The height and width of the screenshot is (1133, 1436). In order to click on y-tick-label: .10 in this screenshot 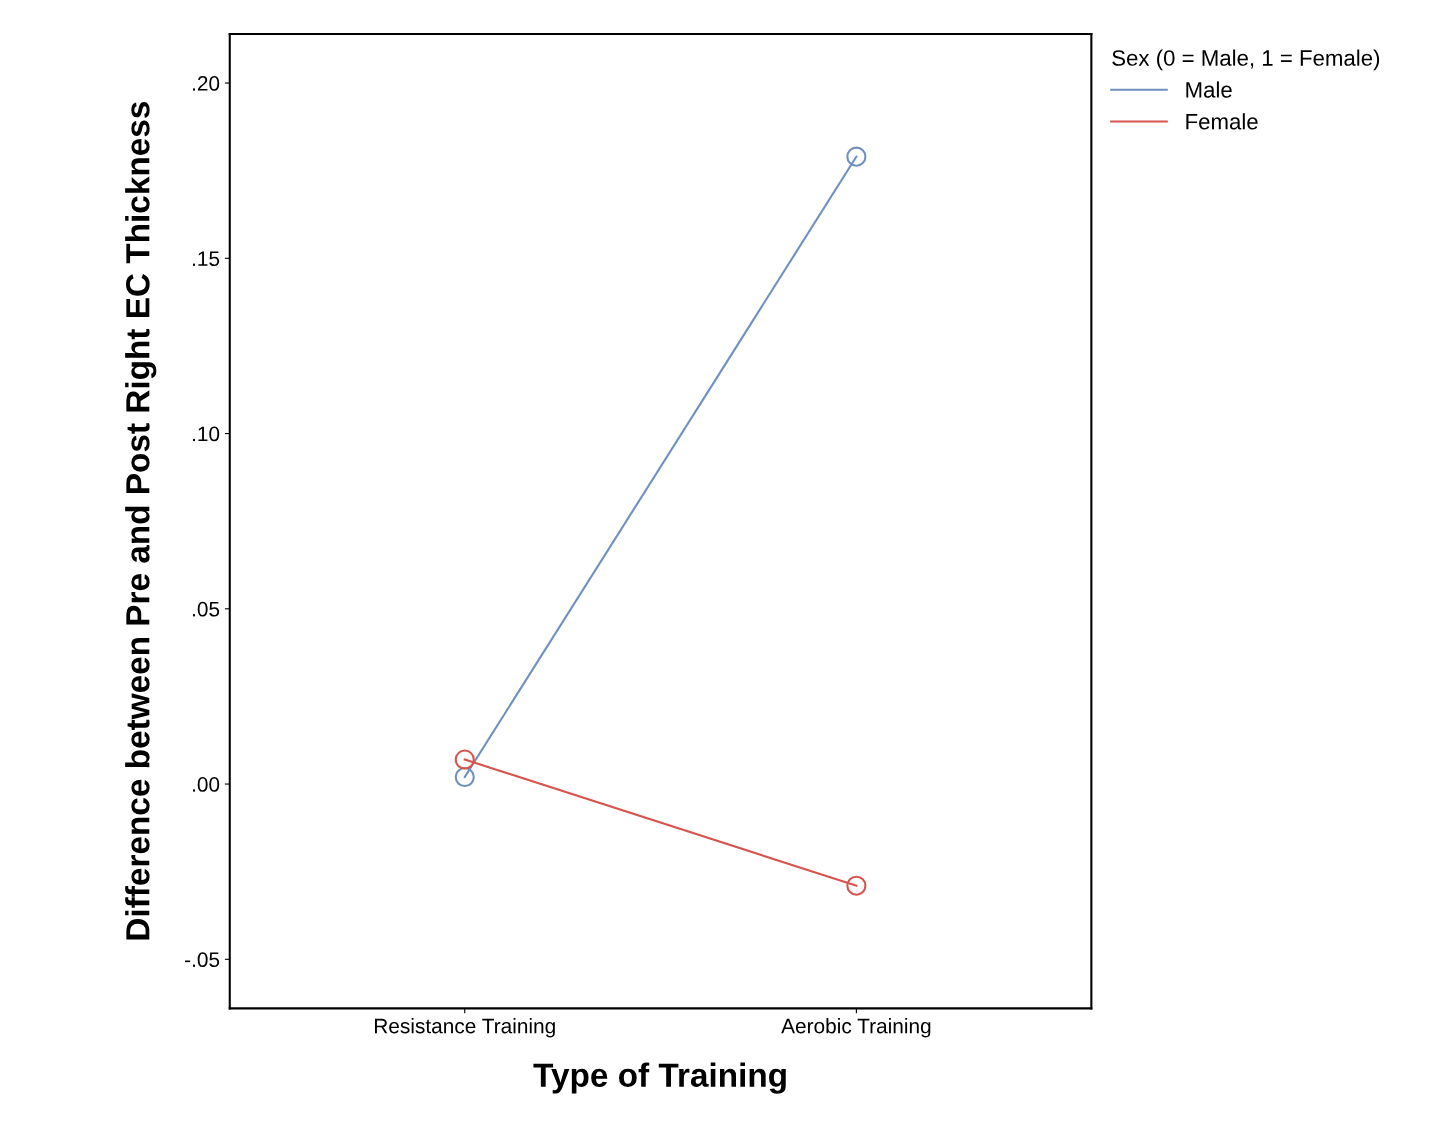, I will do `click(206, 434)`.